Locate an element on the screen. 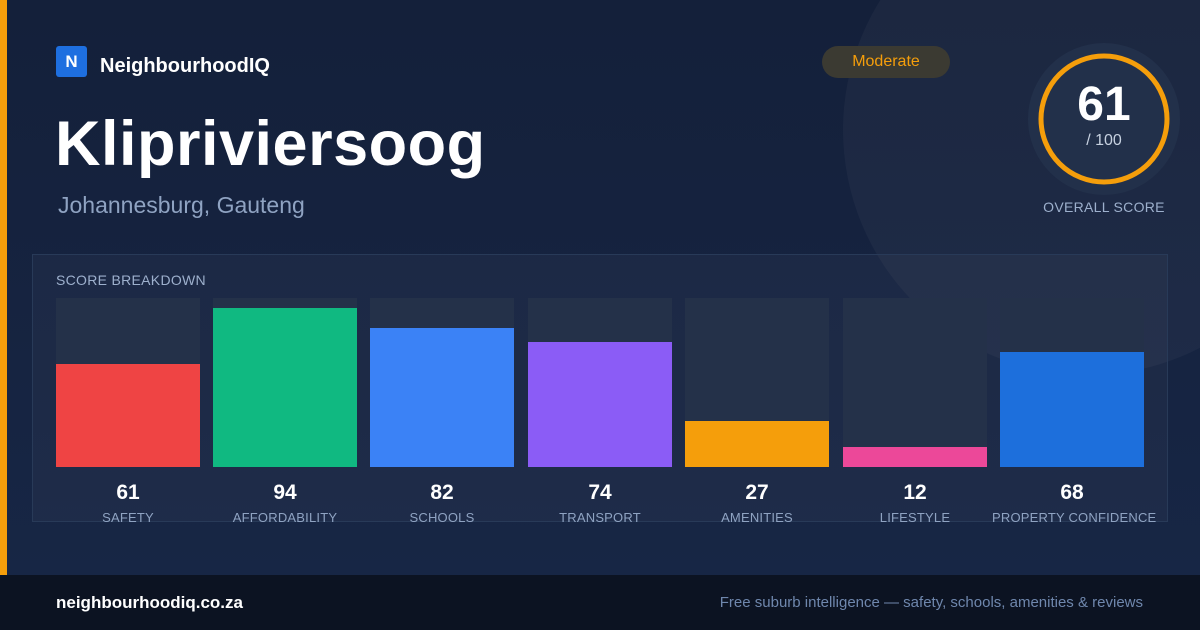 The height and width of the screenshot is (630, 1200). panel-title: SCORE BREAKDOWN is located at coordinates (131, 280).